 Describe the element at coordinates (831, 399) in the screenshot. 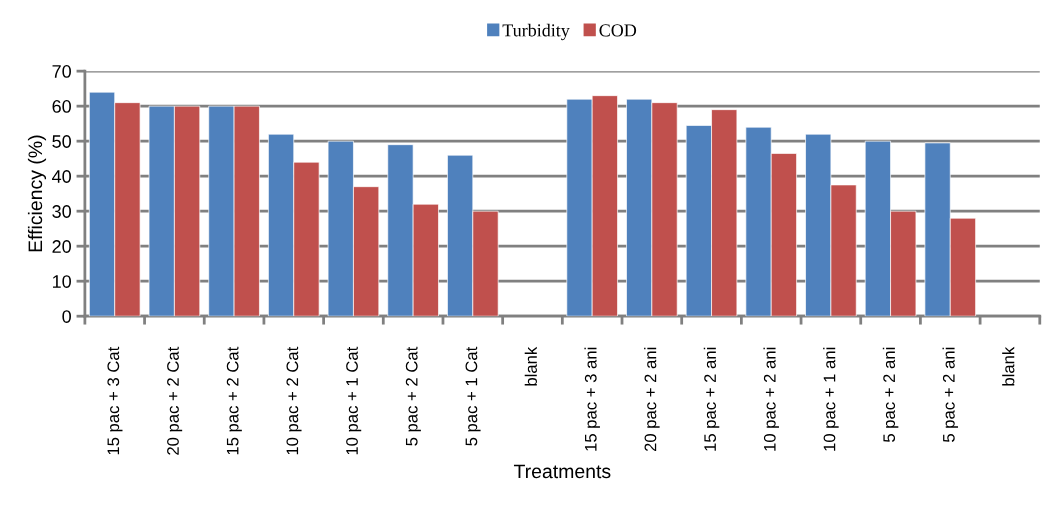

I see `x-tick-label: 10 pac + 1 ani` at that location.